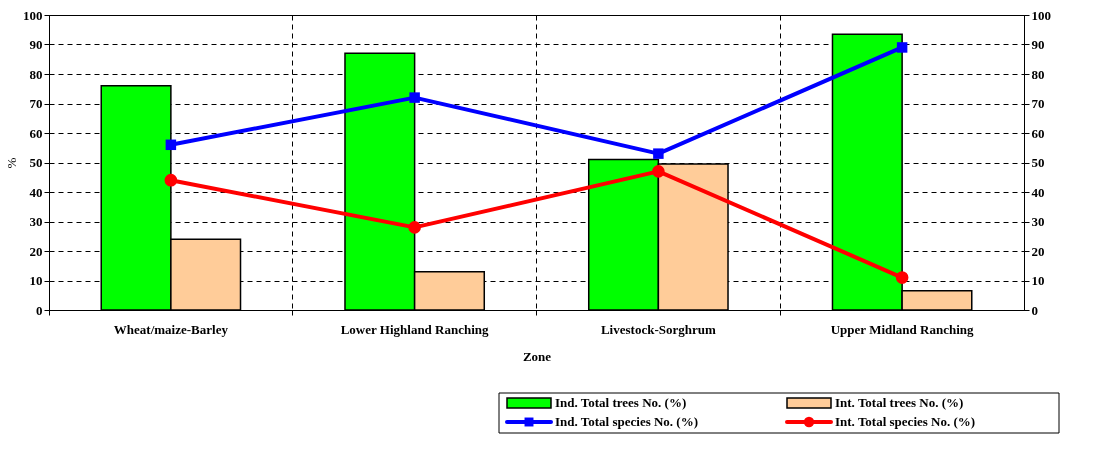 This screenshot has height=472, width=1099. What do you see at coordinates (36, 133) in the screenshot?
I see `y-tick-label: 60` at bounding box center [36, 133].